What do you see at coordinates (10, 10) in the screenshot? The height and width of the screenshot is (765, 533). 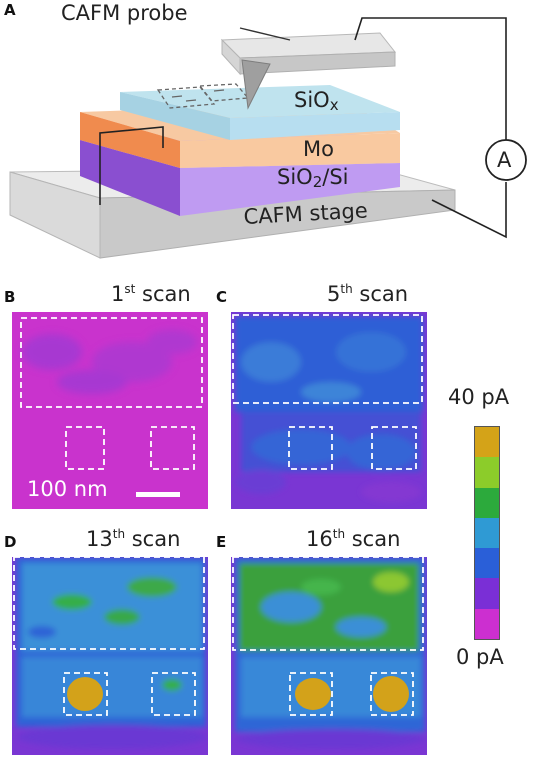 I see `panel-letter-a: A` at bounding box center [10, 10].